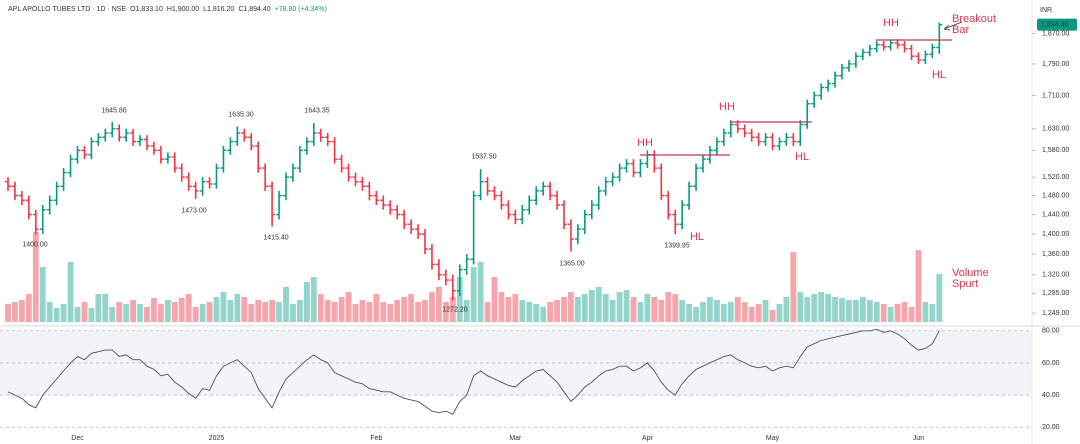 This screenshot has width=1080, height=444. I want to click on y-tick-label: 1,285.00, so click(1055, 293).